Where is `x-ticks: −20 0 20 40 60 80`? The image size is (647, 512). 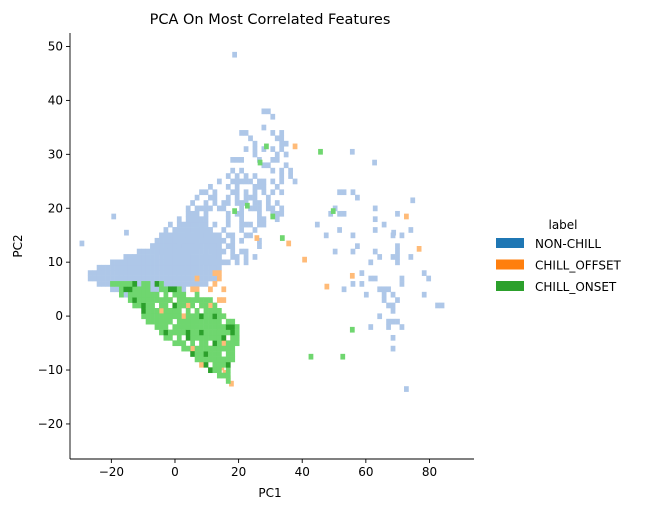 x-ticks: −20 0 20 40 60 80 is located at coordinates (268, 469).